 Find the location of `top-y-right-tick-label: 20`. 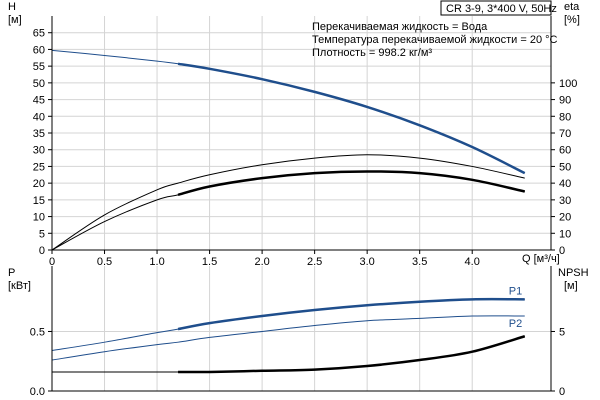

top-y-right-tick-label: 20 is located at coordinates (565, 218).